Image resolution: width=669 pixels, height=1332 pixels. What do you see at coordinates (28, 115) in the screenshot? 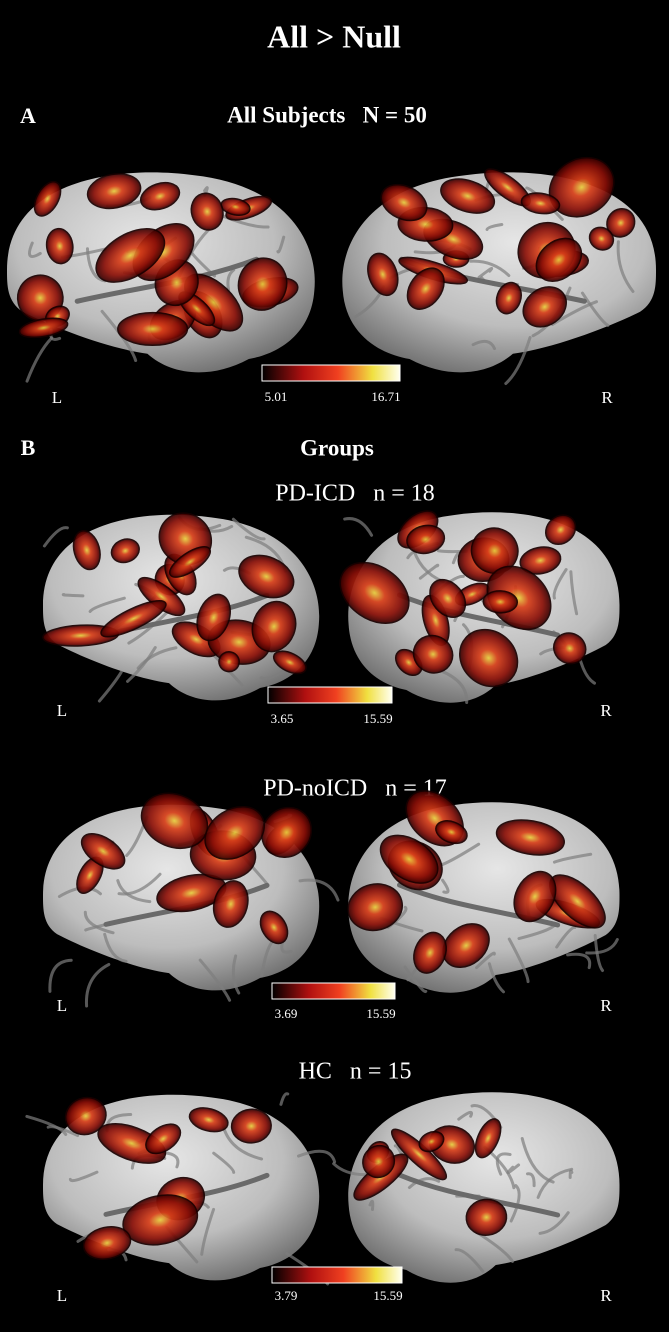
I see `panel-letter: A` at bounding box center [28, 115].